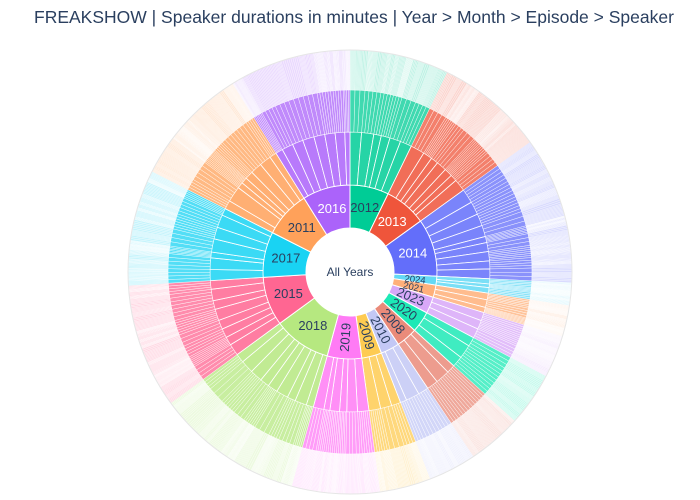 Image resolution: width=700 pixels, height=500 pixels. I want to click on year-2021-label: 2021, so click(413, 287).